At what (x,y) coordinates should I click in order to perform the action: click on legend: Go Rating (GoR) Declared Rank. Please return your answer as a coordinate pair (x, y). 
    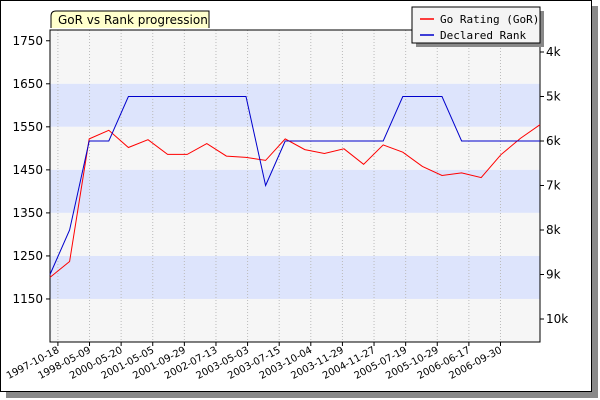
    Looking at the image, I should click on (477, 26).